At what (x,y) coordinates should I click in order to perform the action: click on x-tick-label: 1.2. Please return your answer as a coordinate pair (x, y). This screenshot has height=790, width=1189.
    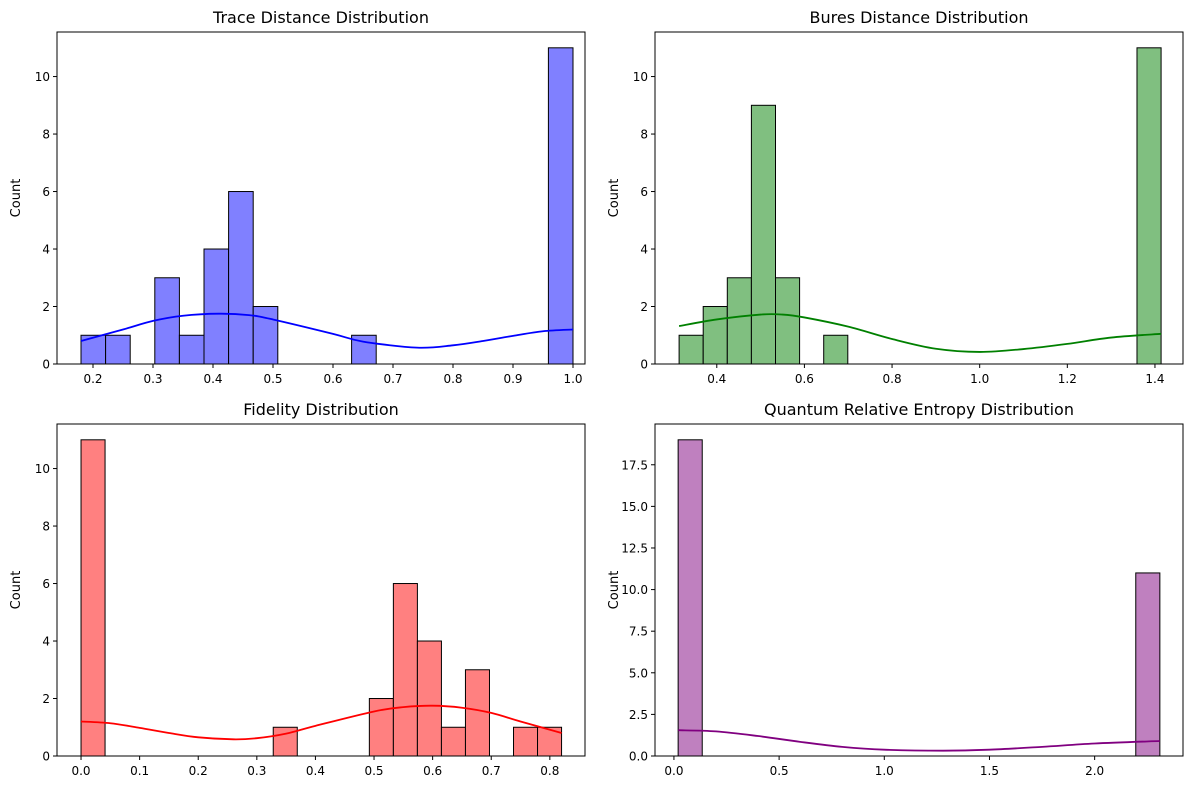
    Looking at the image, I should click on (1067, 379).